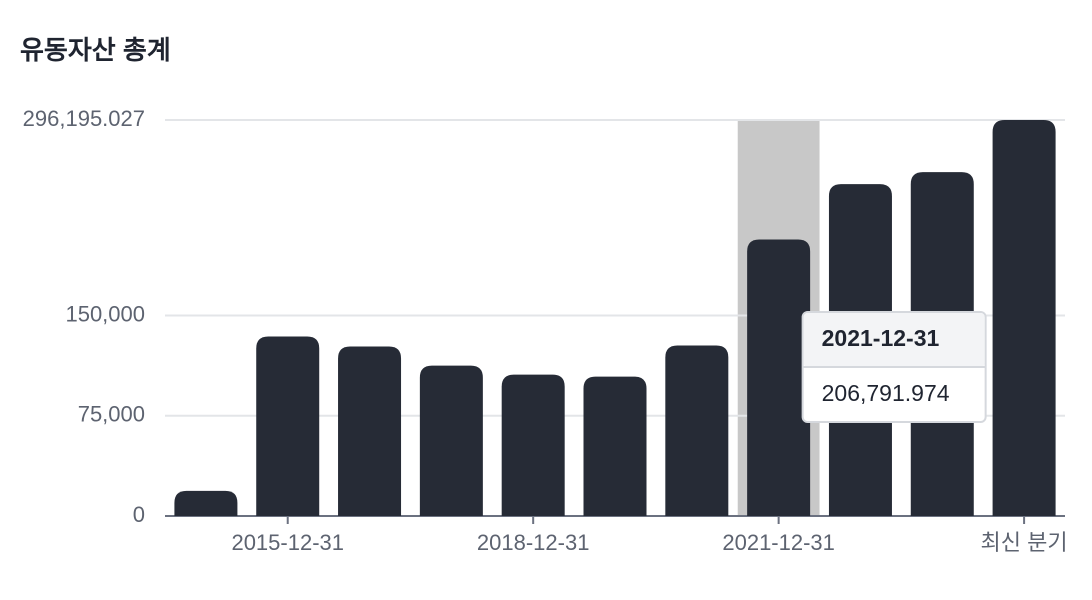  I want to click on y-tick-label: 150,000, so click(105, 313).